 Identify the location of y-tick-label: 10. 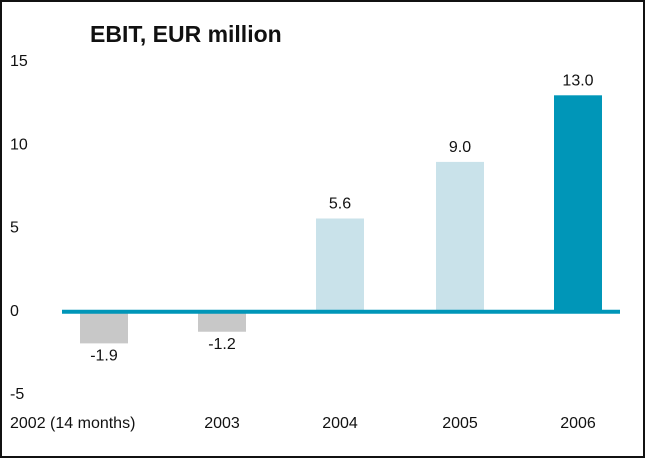
(19, 144).